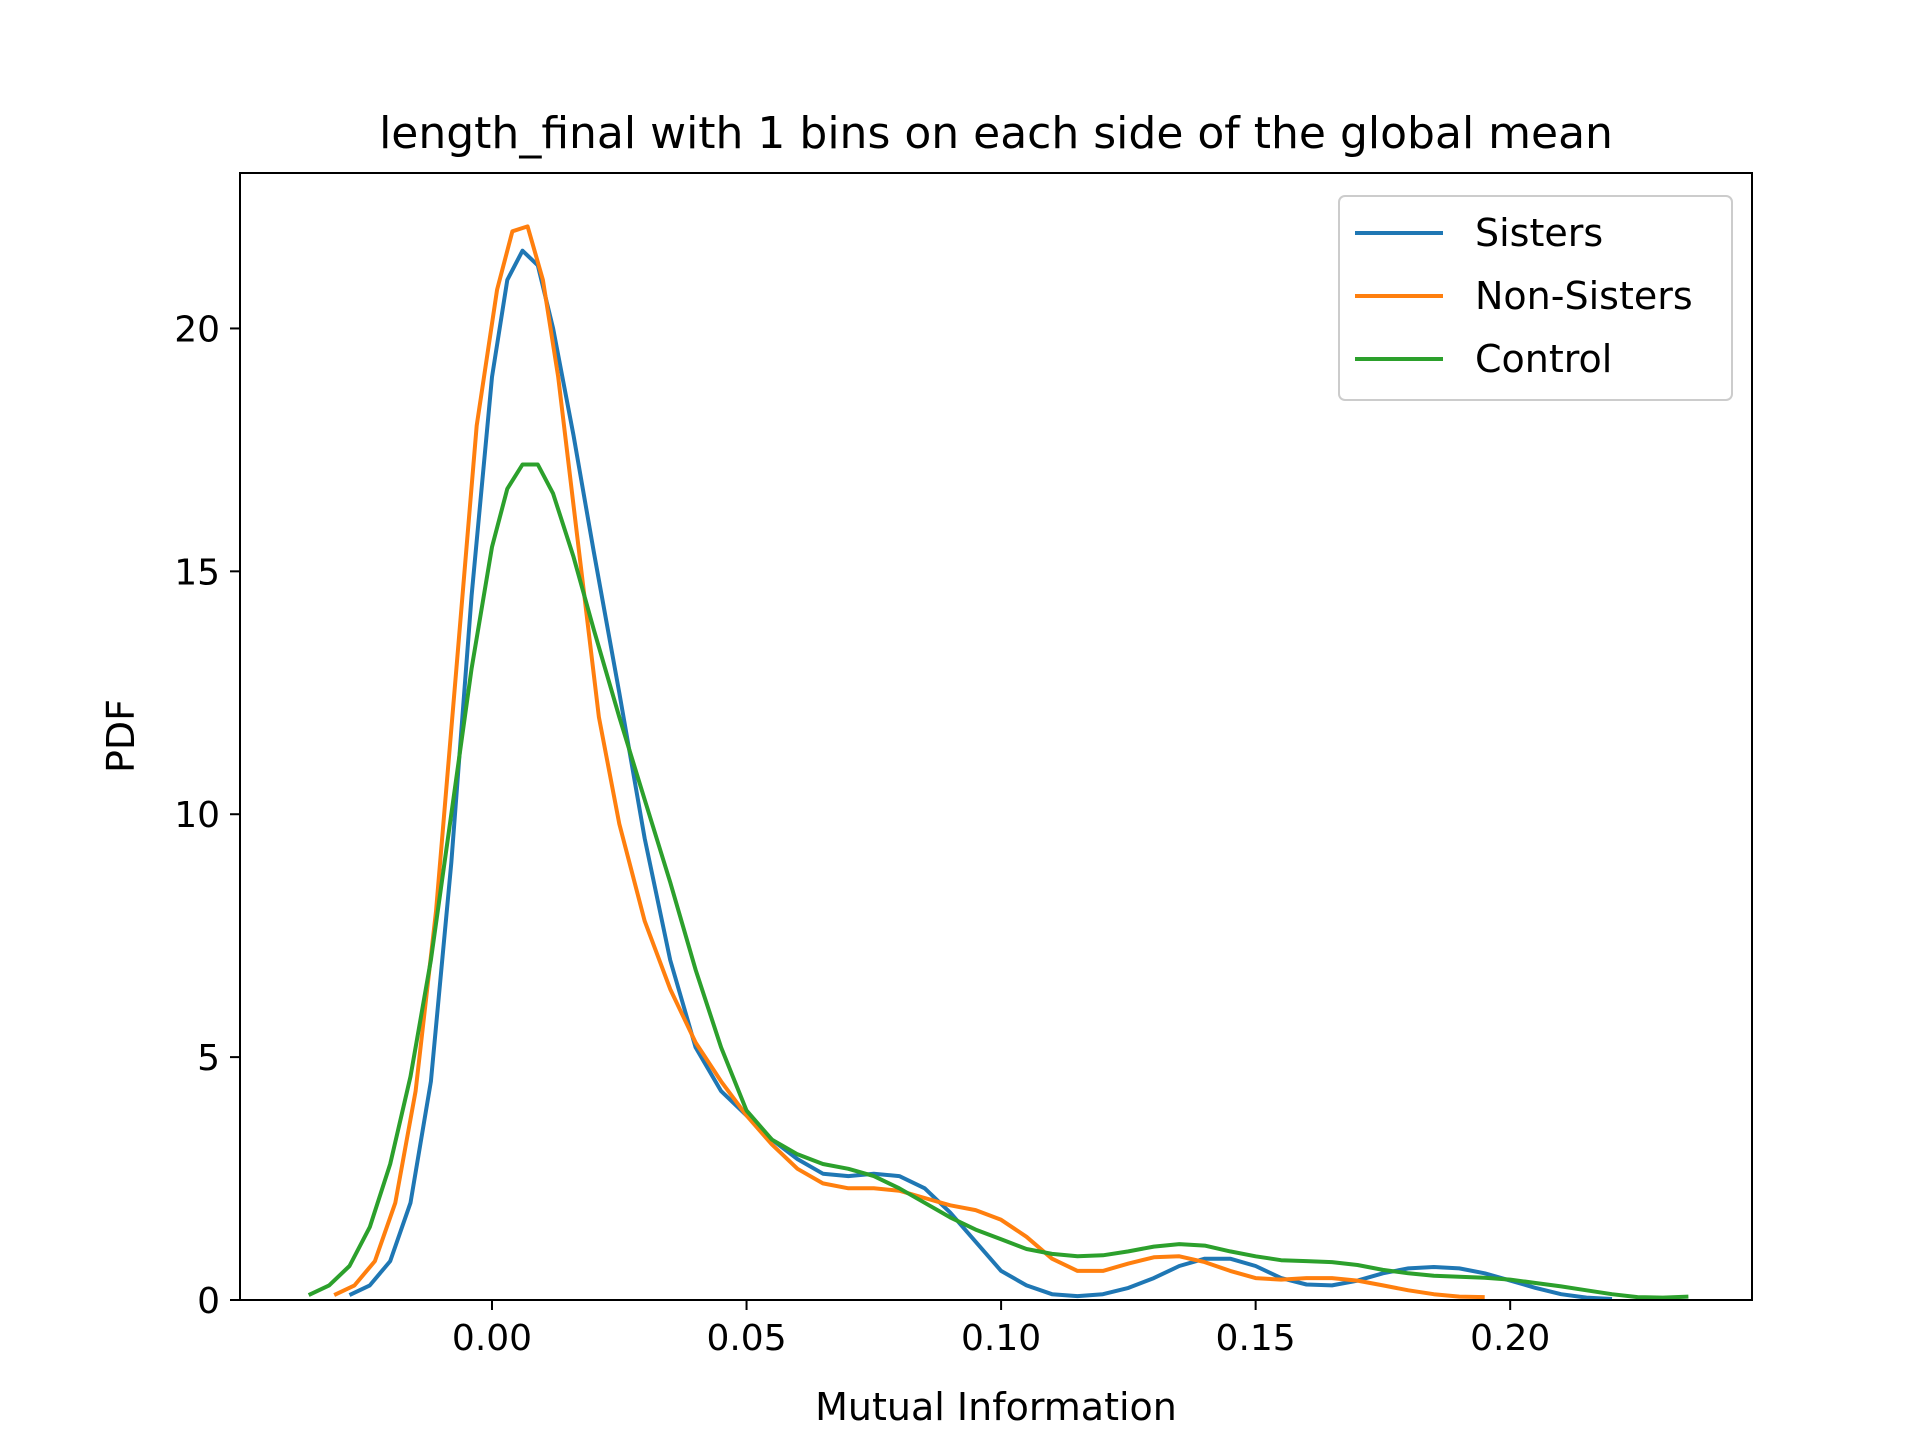  I want to click on x-axis-ticks: 0.00 0.05 0.10 0.15 0.20, so click(1001, 1329).